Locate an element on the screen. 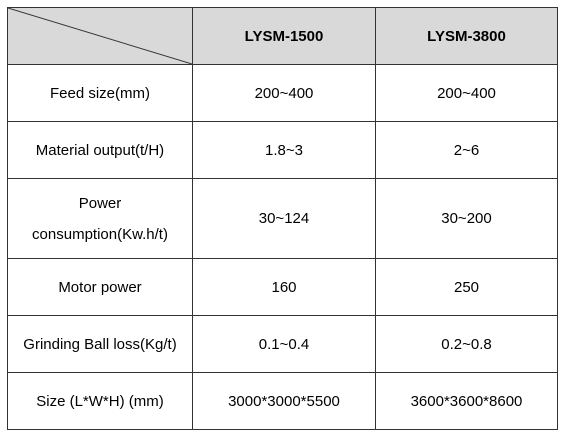  table-cell: 30~124 is located at coordinates (284, 218).